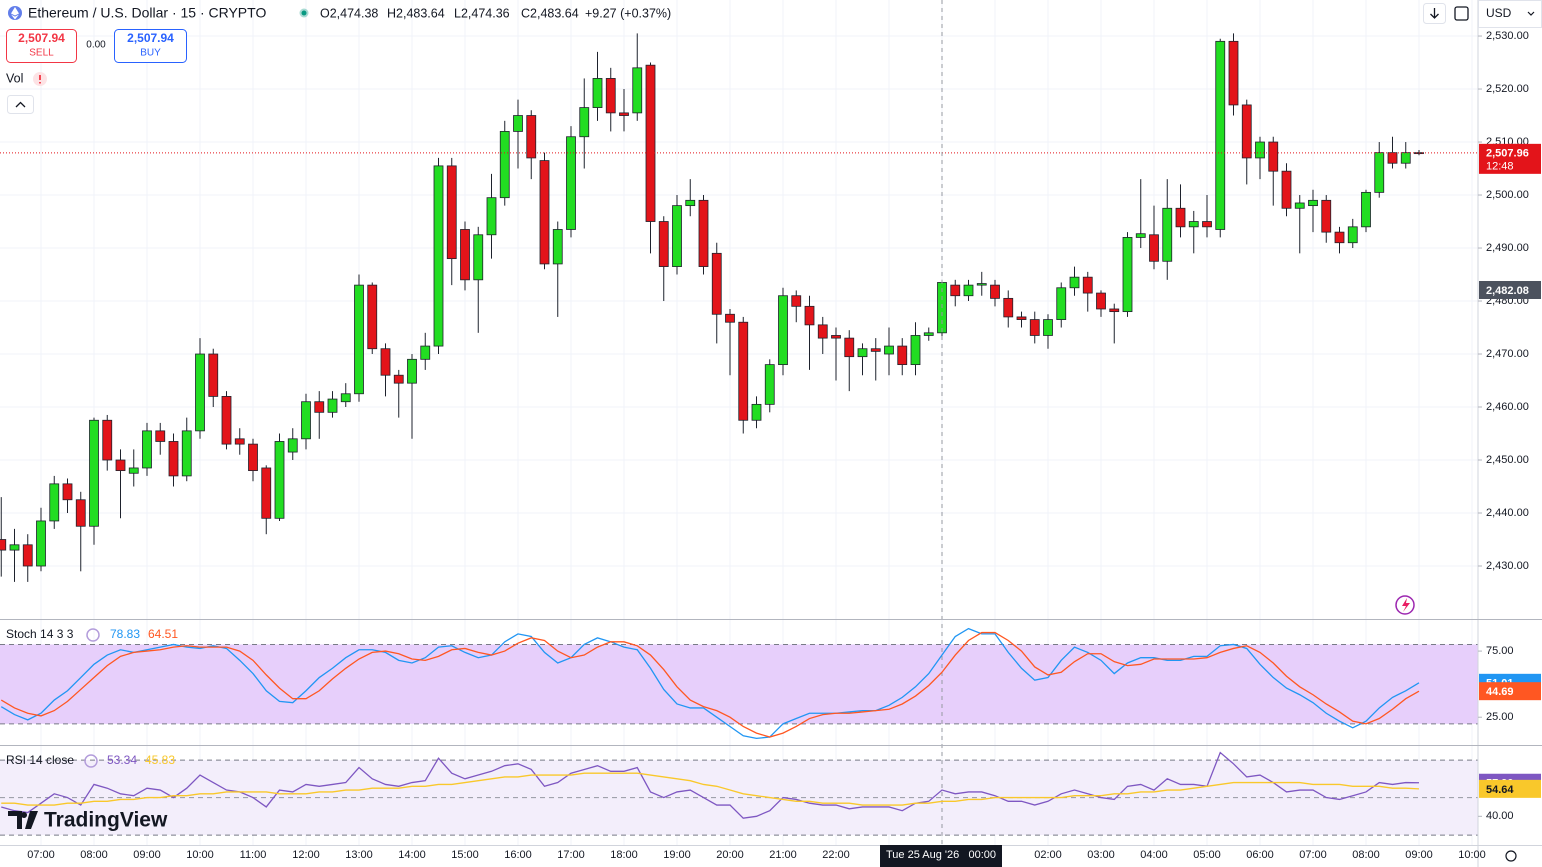 This screenshot has height=867, width=1542. I want to click on buy-box, so click(150, 46).